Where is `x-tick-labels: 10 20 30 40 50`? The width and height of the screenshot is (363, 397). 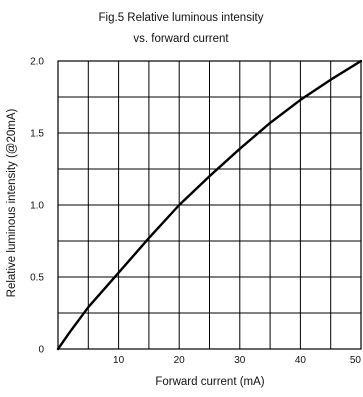 x-tick-labels: 10 20 30 40 50 is located at coordinates (237, 360).